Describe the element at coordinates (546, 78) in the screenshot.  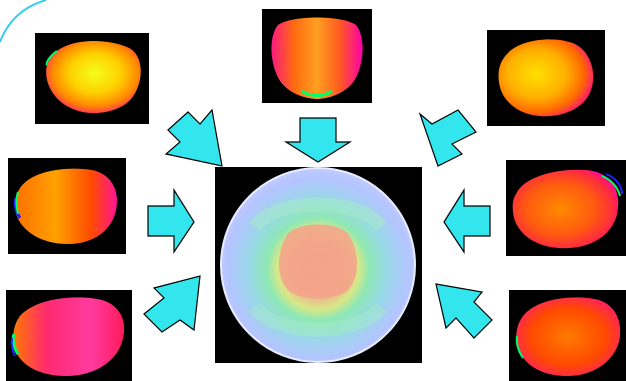
I see `thumbnail-top-right` at that location.